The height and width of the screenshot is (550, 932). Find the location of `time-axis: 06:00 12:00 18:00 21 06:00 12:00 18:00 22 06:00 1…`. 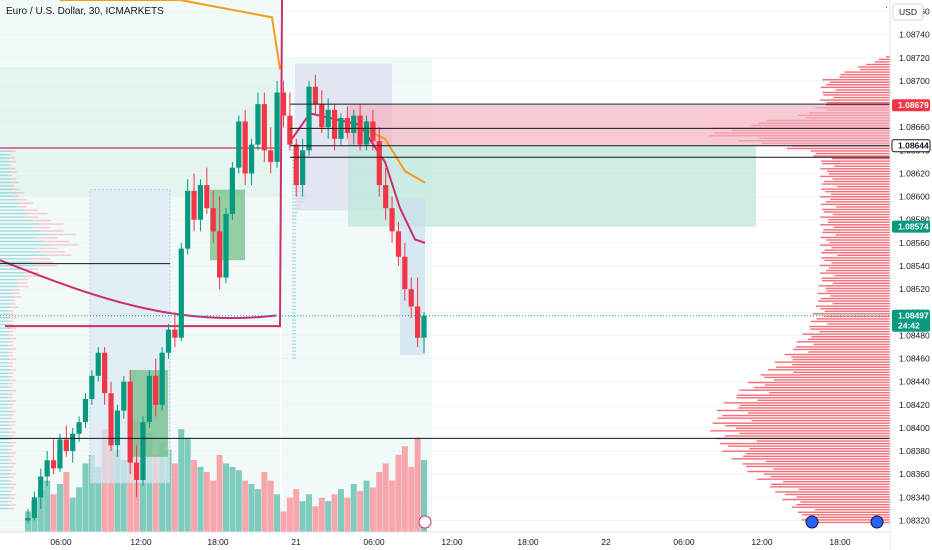

time-axis: 06:00 12:00 18:00 21 06:00 12:00 18:00 22 06:00 1… is located at coordinates (445, 540).